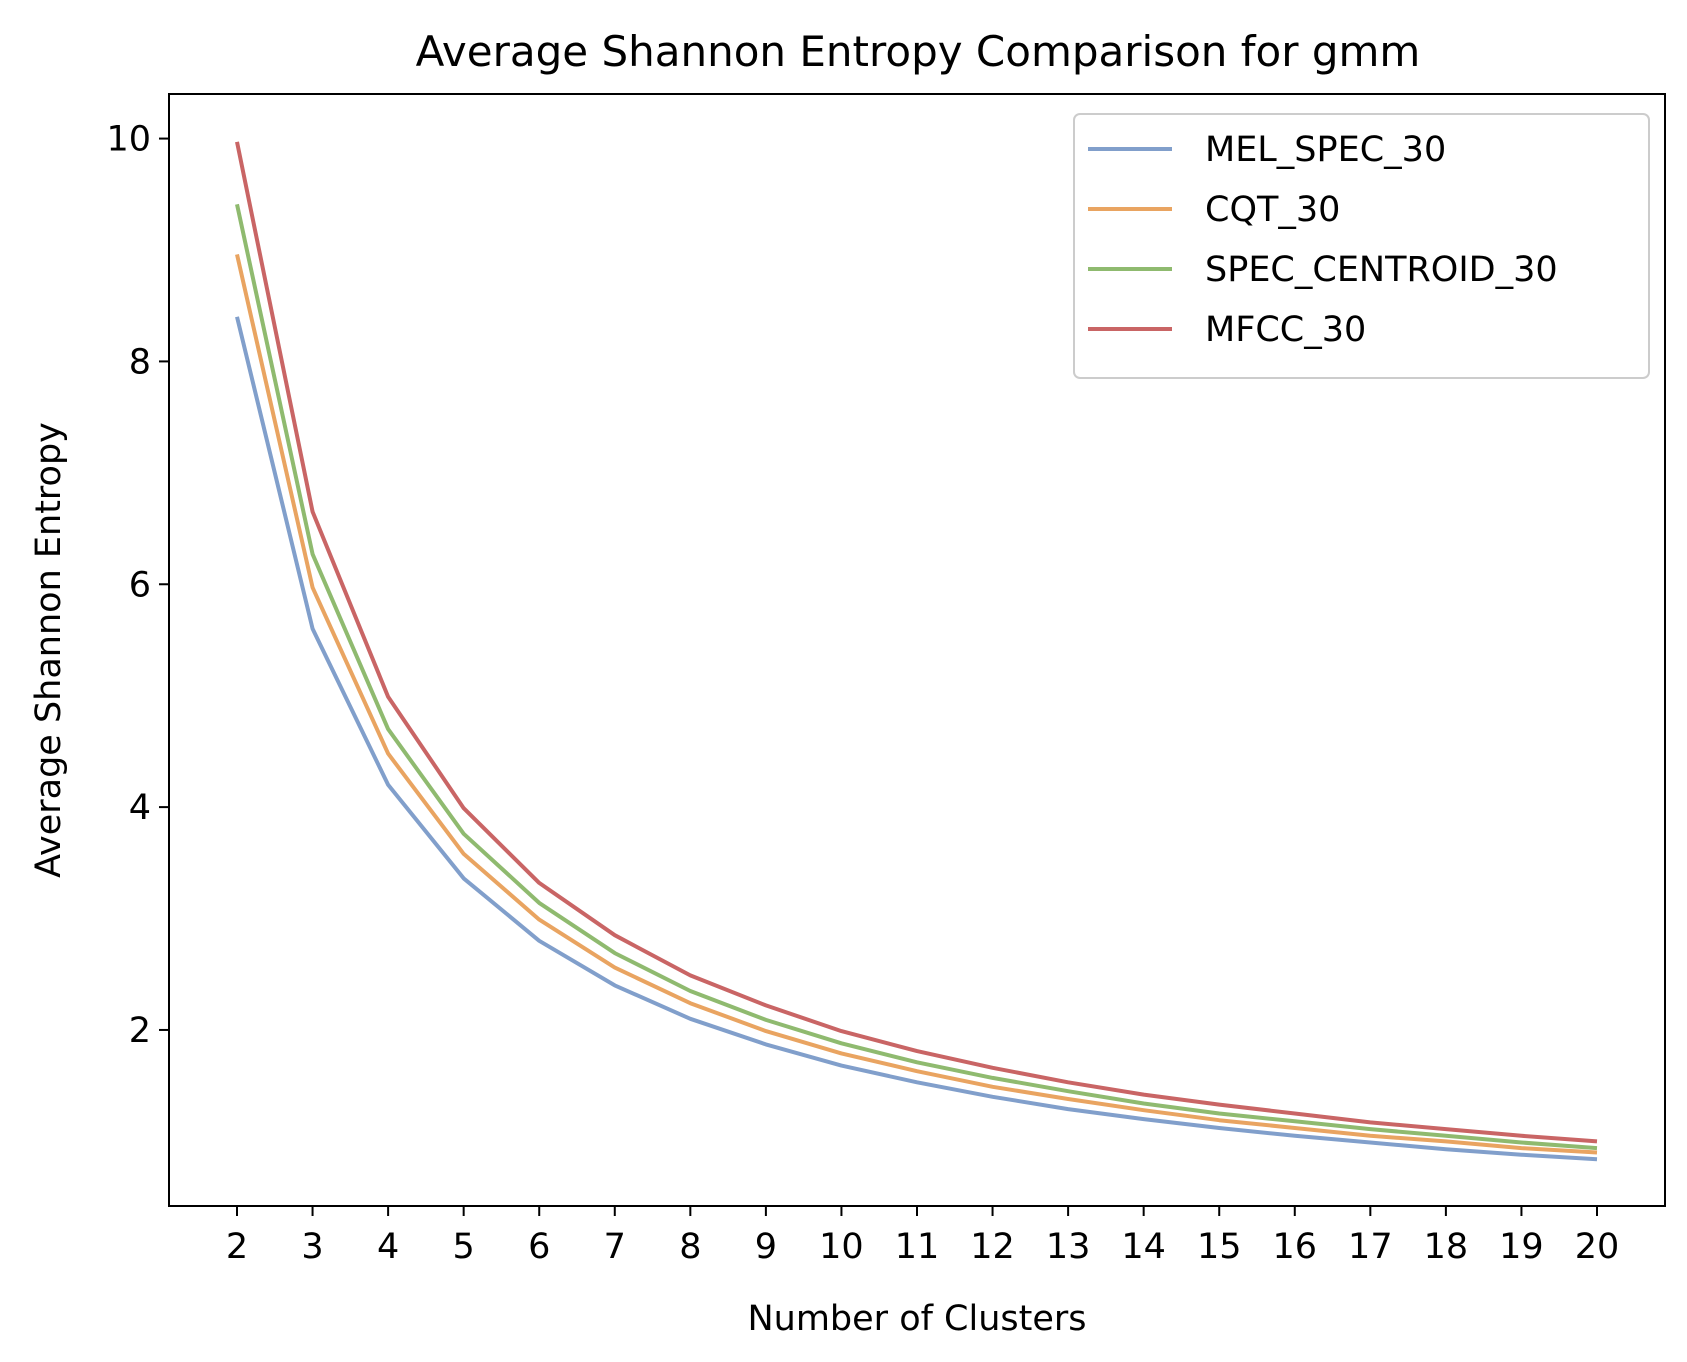  Describe the element at coordinates (615, 1247) in the screenshot. I see `x-tick-label: 7` at that location.